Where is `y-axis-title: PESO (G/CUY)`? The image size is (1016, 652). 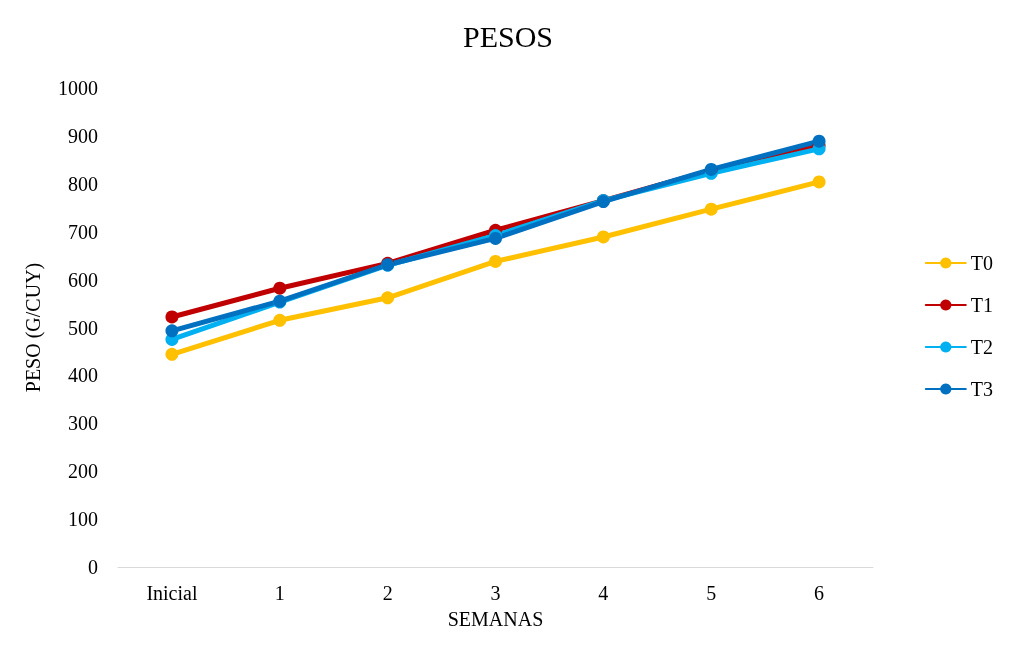
y-axis-title: PESO (G/CUY) is located at coordinates (33, 327).